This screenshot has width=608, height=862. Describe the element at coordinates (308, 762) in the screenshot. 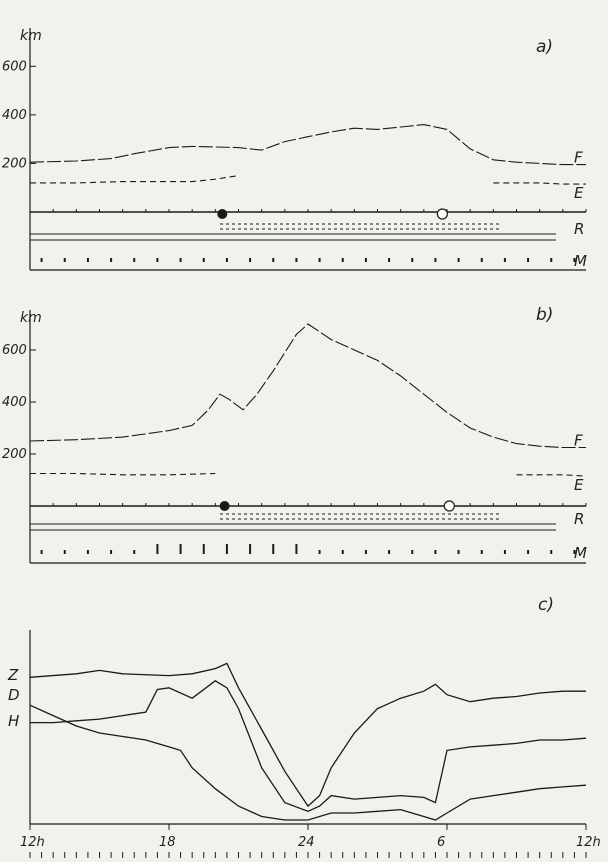

I see `series-line-H` at that location.